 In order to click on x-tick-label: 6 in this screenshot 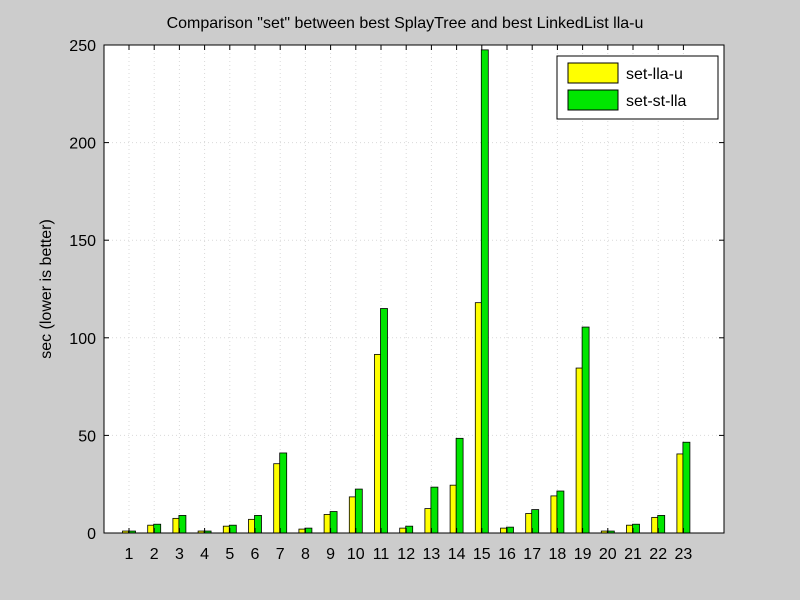, I will do `click(255, 554)`.